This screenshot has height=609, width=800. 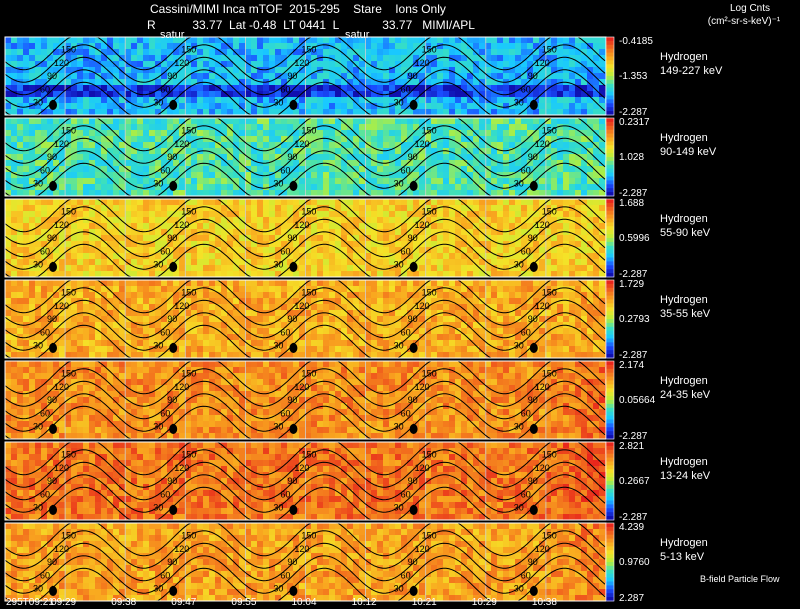 What do you see at coordinates (610, 178) in the screenshot?
I see `colorbar-step` at bounding box center [610, 178].